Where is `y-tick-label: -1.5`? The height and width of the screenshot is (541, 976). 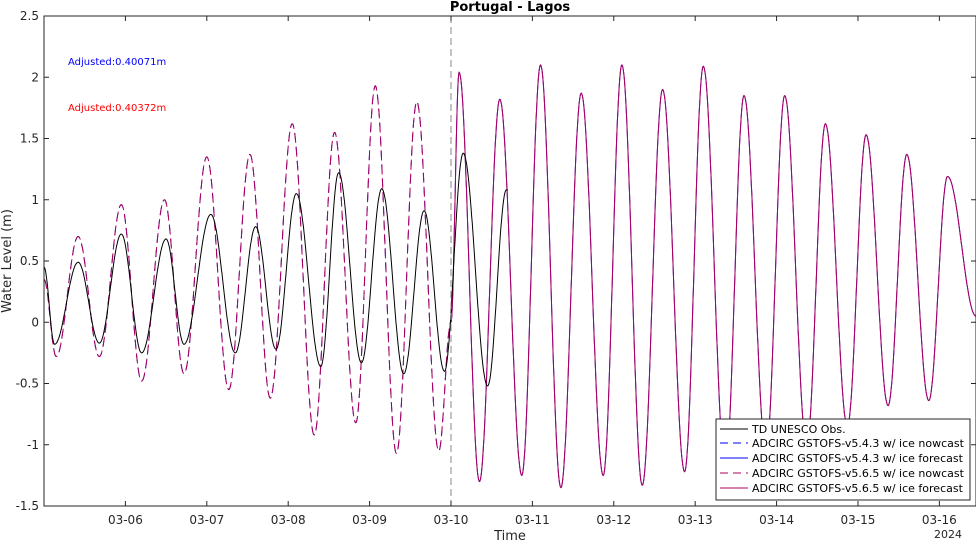 y-tick-label: -1.5 is located at coordinates (27, 506).